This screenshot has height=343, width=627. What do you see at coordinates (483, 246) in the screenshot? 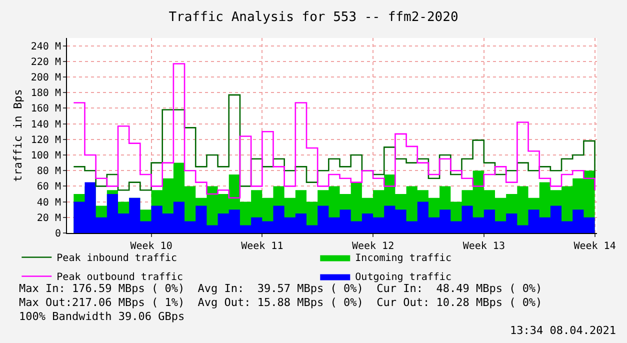
I see `x-tick-label: Week 13` at bounding box center [483, 246].